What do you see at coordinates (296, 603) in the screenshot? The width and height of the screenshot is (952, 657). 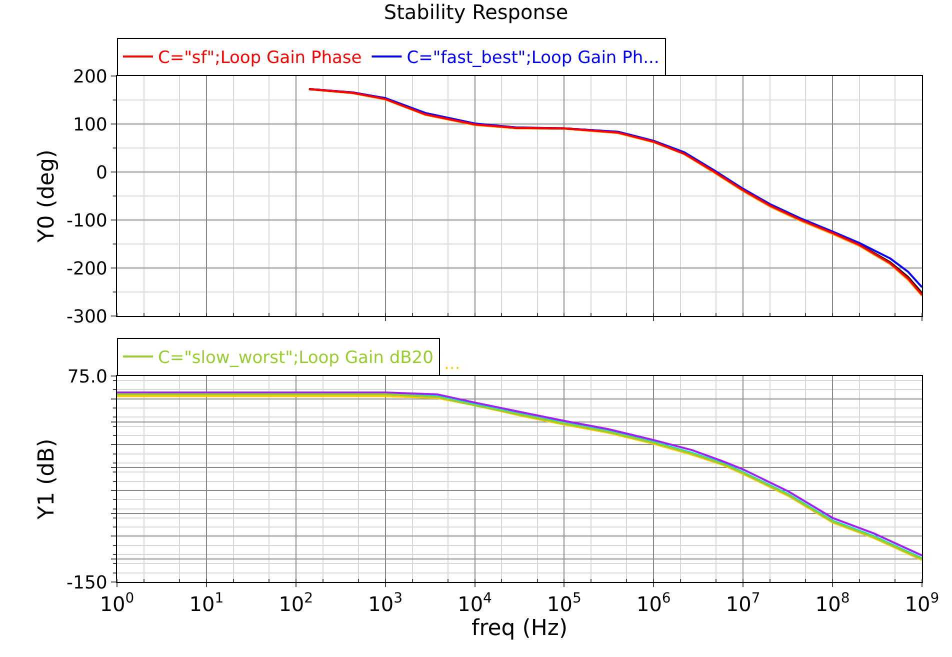 I see `x-tick-label: 10$^{2}$` at bounding box center [296, 603].